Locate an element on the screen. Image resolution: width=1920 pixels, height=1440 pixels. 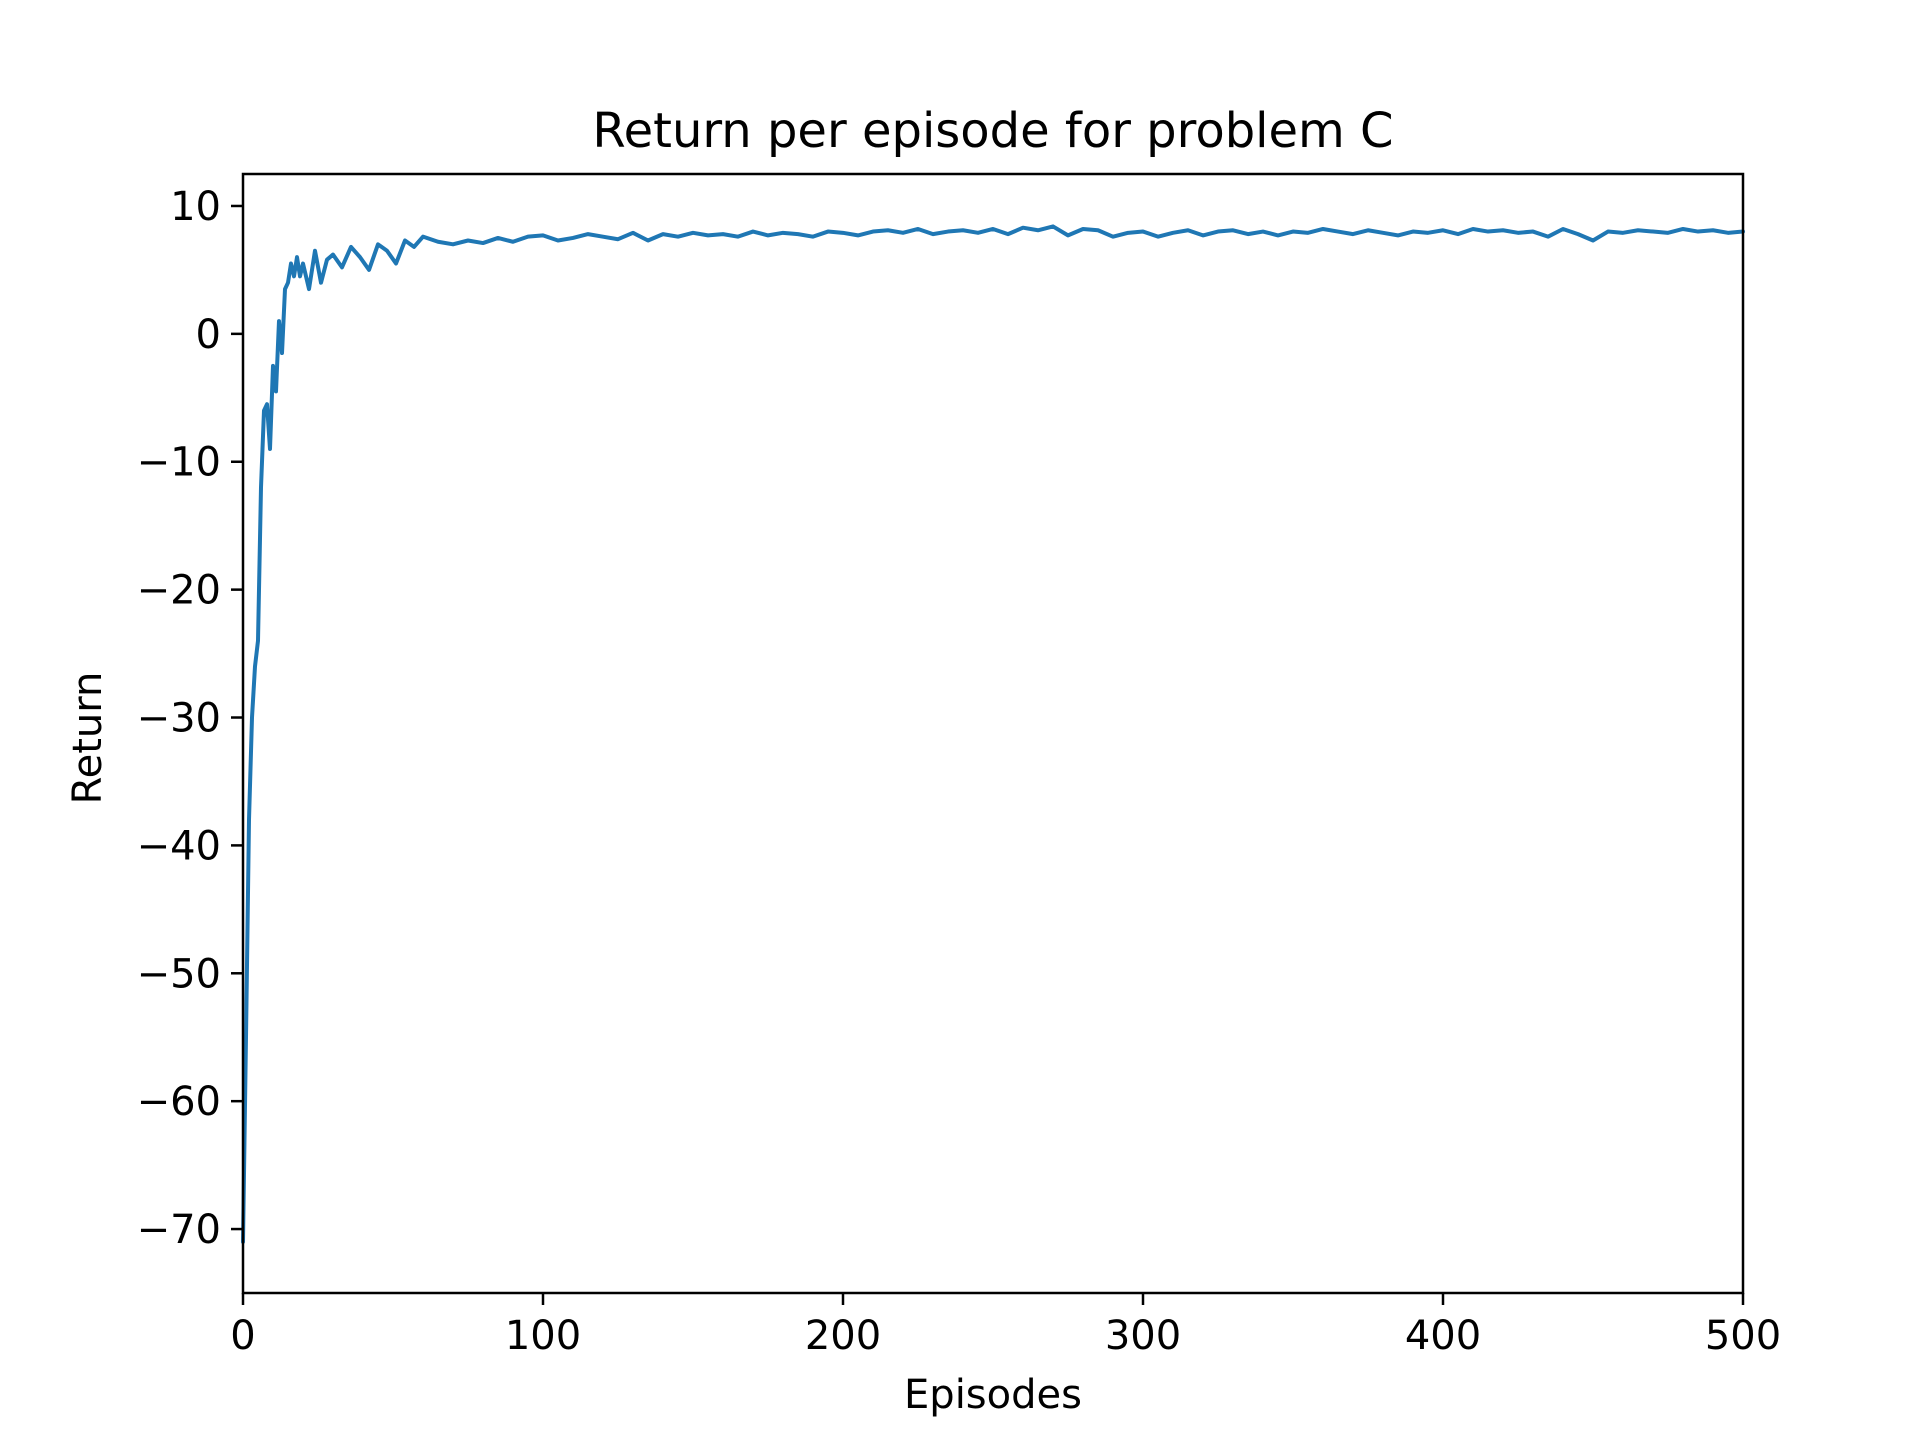
x-tick-label: 200 is located at coordinates (843, 1336).